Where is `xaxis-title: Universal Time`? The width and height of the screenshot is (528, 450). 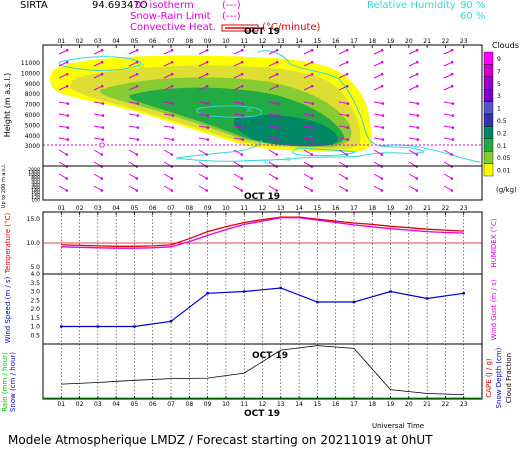
xaxis-title: Universal Time is located at coordinates (398, 426).